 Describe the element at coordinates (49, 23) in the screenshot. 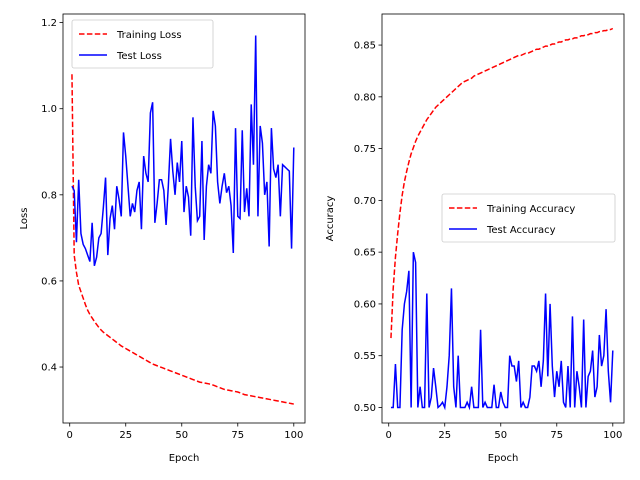

I see `y-tick-label: 1.2` at that location.